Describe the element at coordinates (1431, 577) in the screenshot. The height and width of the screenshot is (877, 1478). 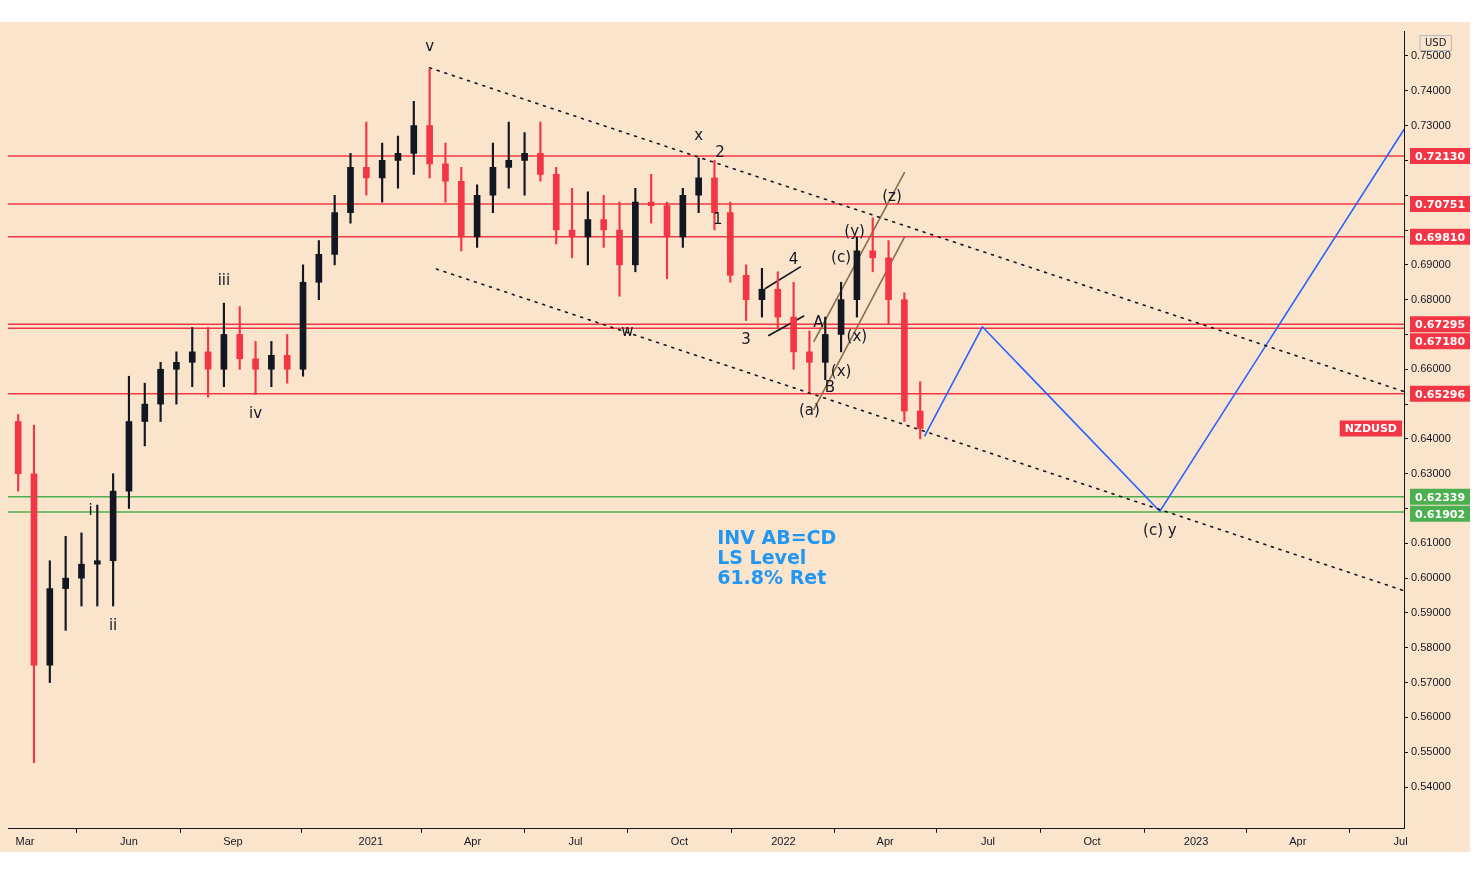
I see `y-tick-label: 0.60000` at that location.